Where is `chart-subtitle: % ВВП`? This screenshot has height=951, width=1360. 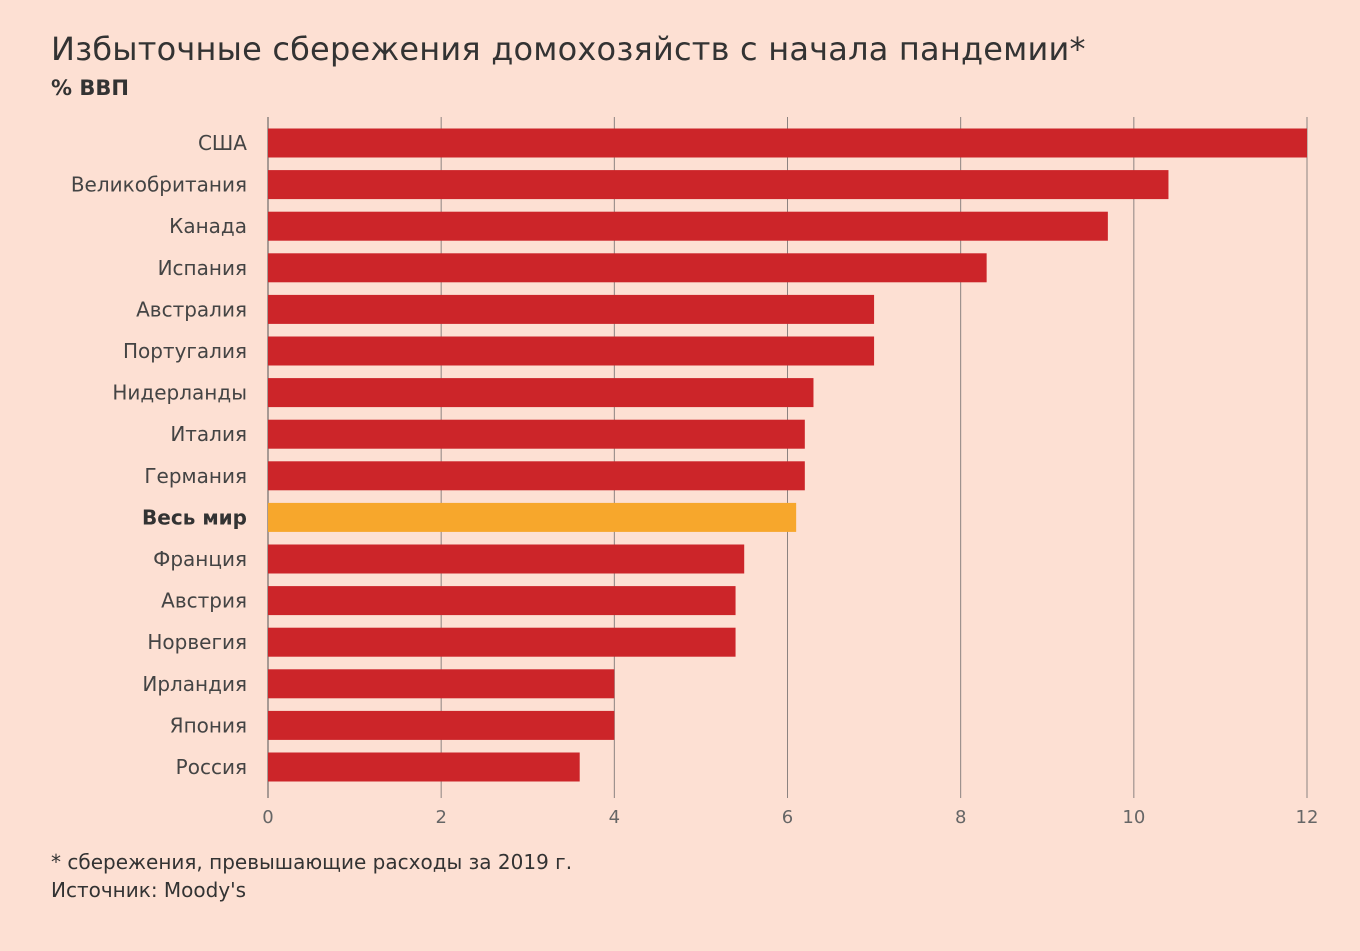
chart-subtitle: % ВВП is located at coordinates (90, 88).